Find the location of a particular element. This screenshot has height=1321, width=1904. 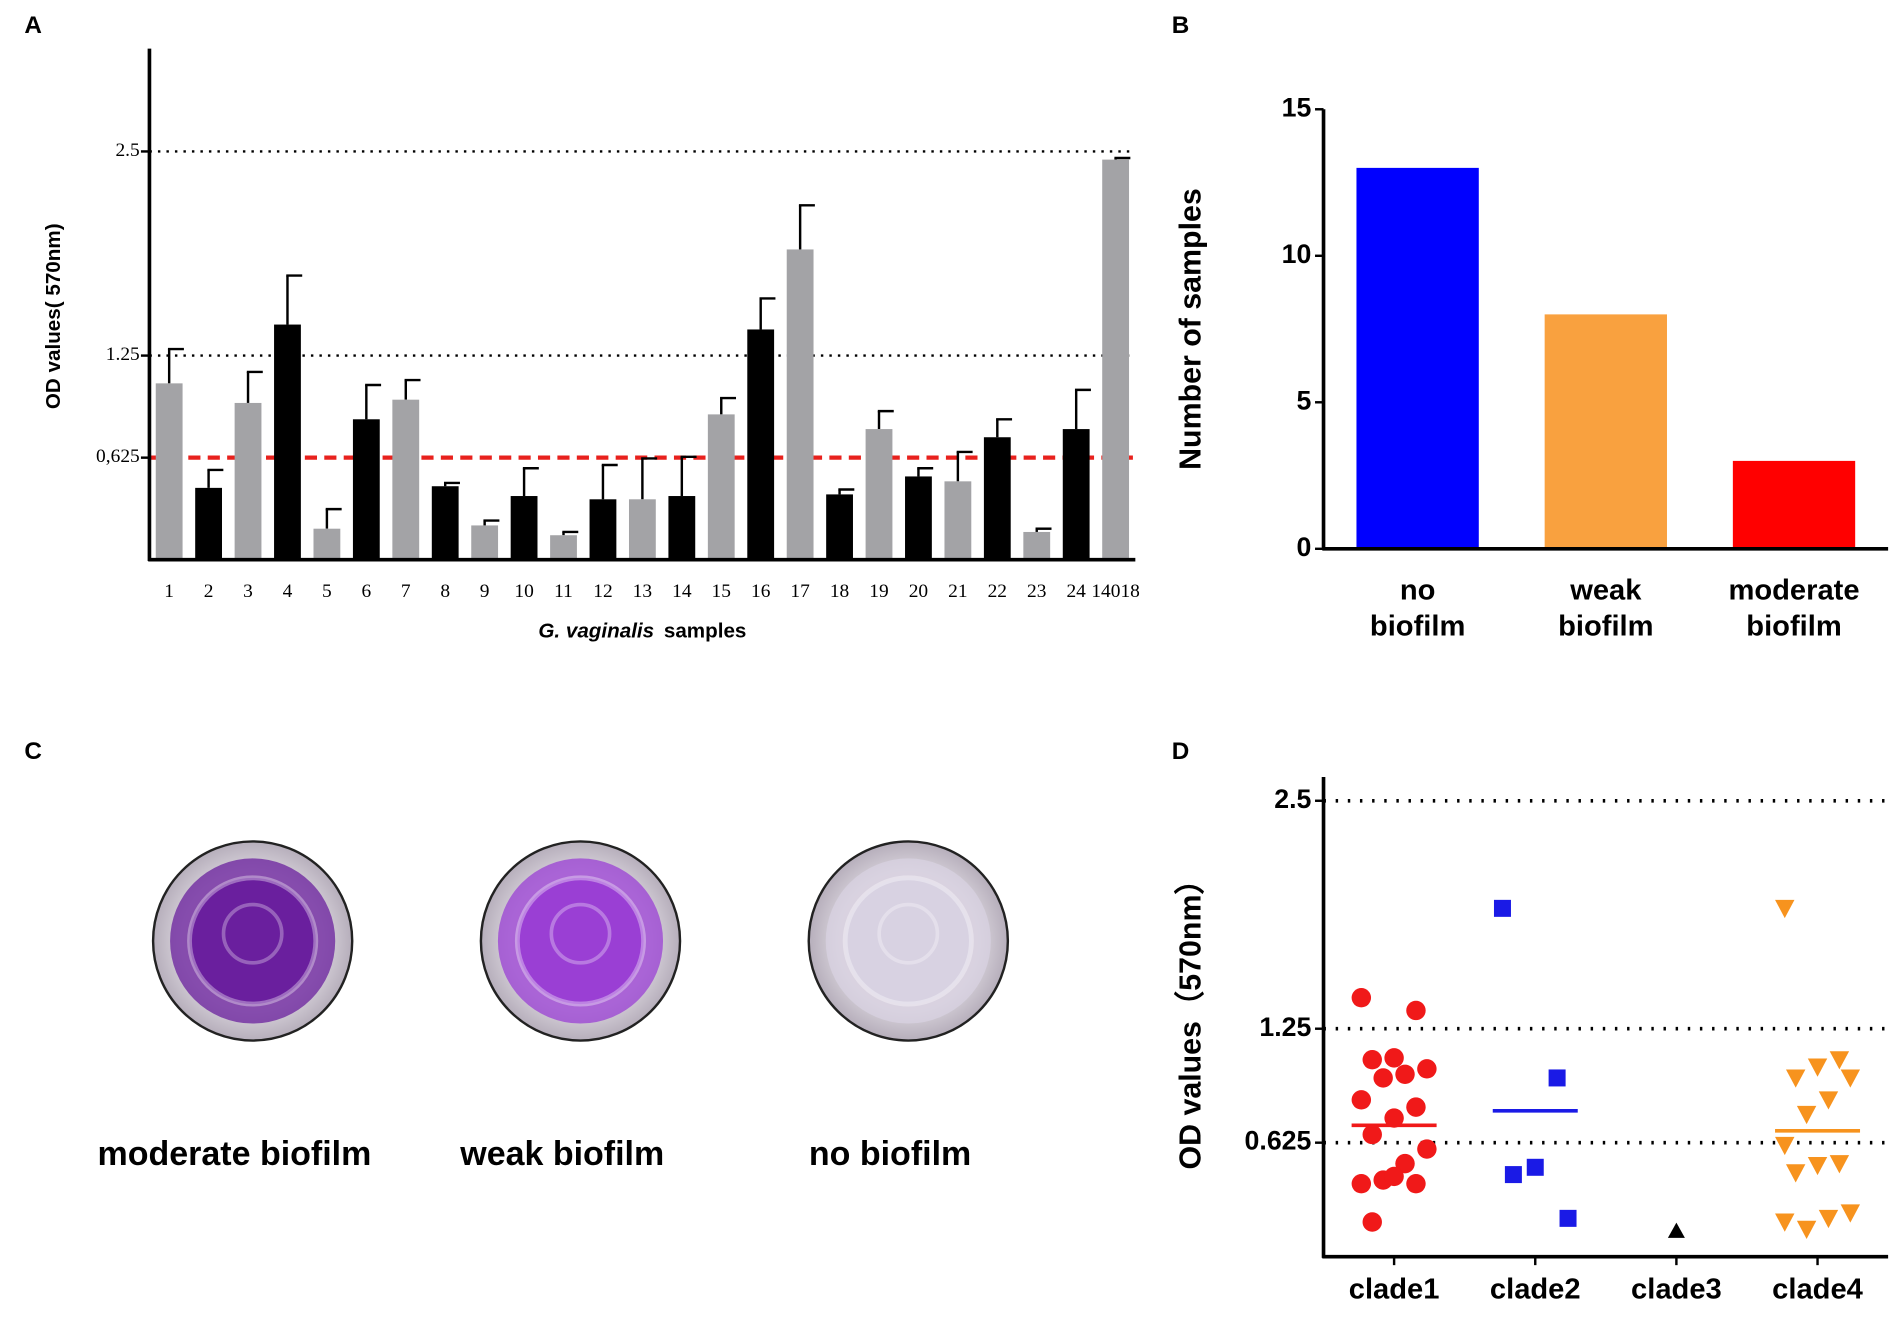

panel-letter: D is located at coordinates (1181, 751).